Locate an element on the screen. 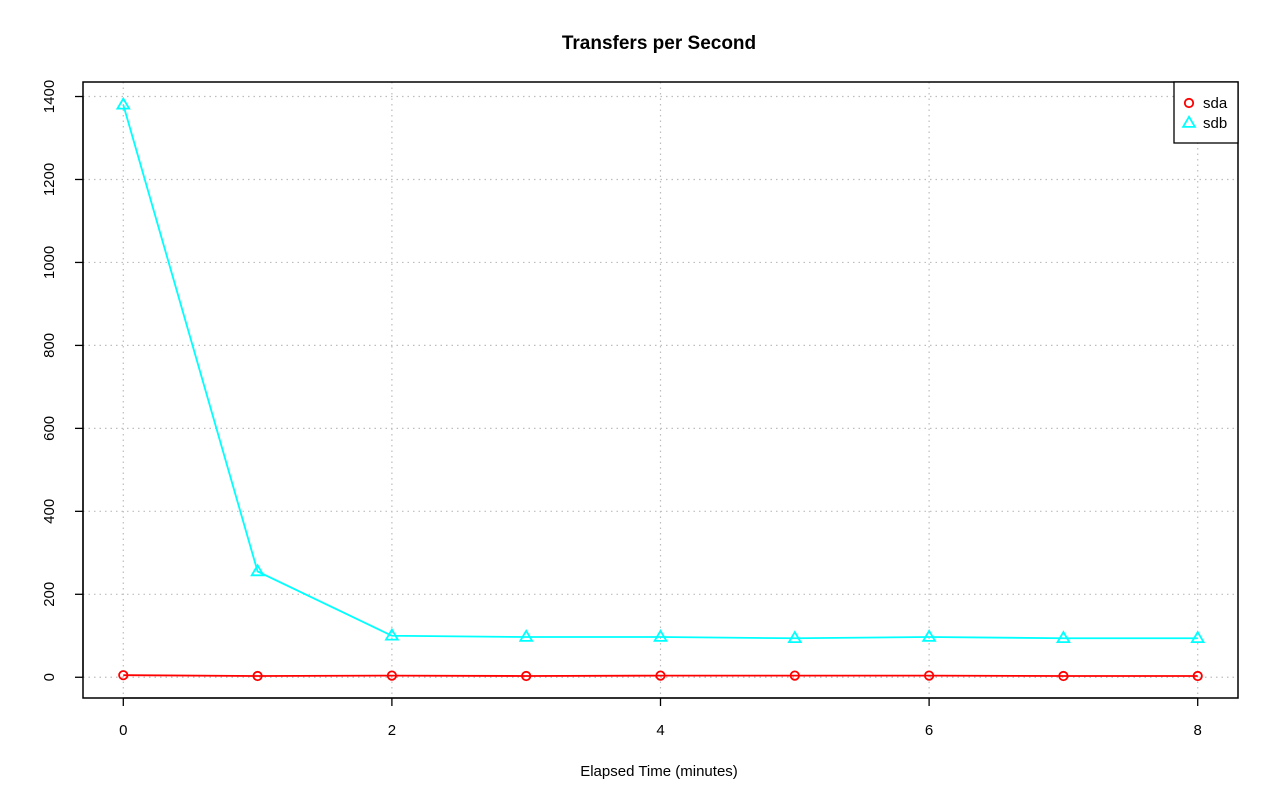  legend: sda sdb is located at coordinates (1206, 112).